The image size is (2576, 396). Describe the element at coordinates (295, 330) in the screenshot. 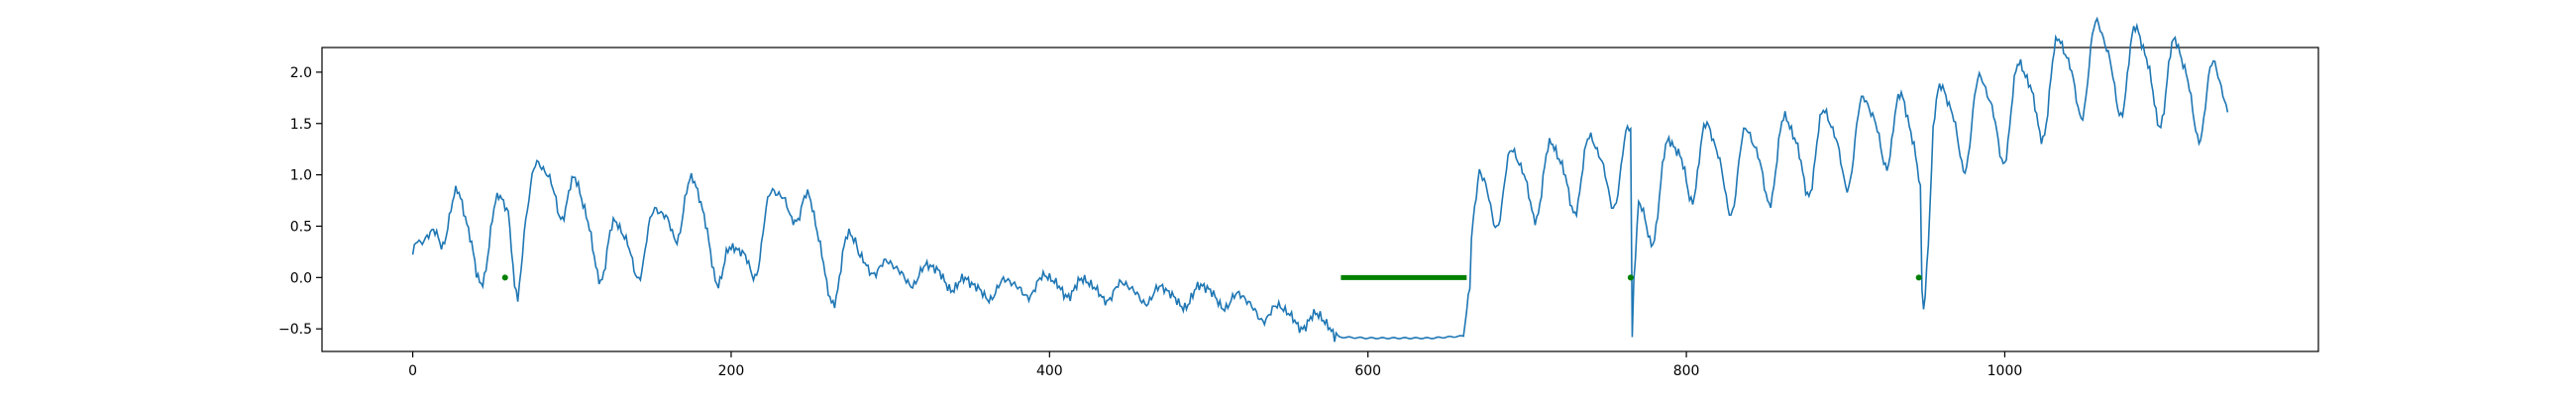

I see `y-tick-label: −0.5` at that location.